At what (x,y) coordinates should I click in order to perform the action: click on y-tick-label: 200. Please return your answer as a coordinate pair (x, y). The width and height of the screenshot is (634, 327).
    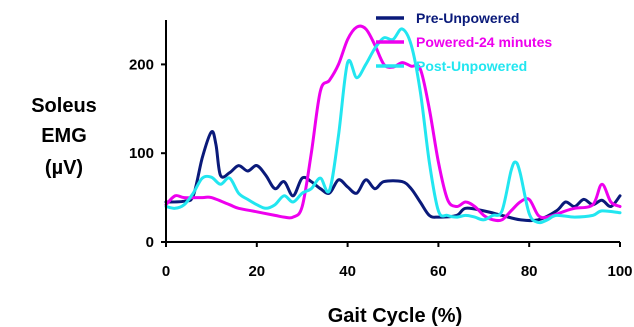
    Looking at the image, I should click on (141, 64).